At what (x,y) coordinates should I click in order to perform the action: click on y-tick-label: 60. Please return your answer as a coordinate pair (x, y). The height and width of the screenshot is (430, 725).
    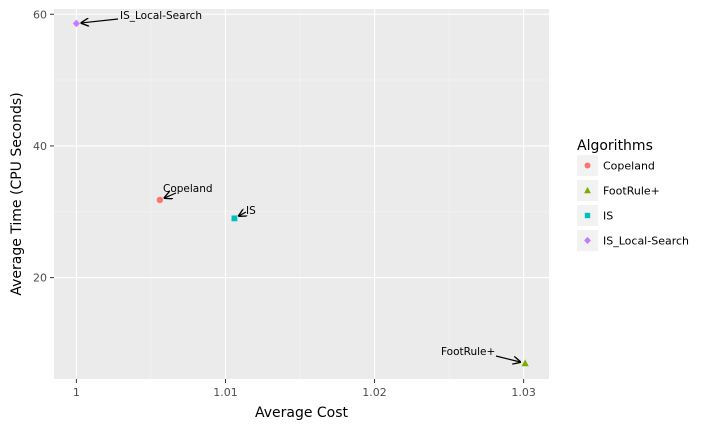
    Looking at the image, I should click on (40, 14).